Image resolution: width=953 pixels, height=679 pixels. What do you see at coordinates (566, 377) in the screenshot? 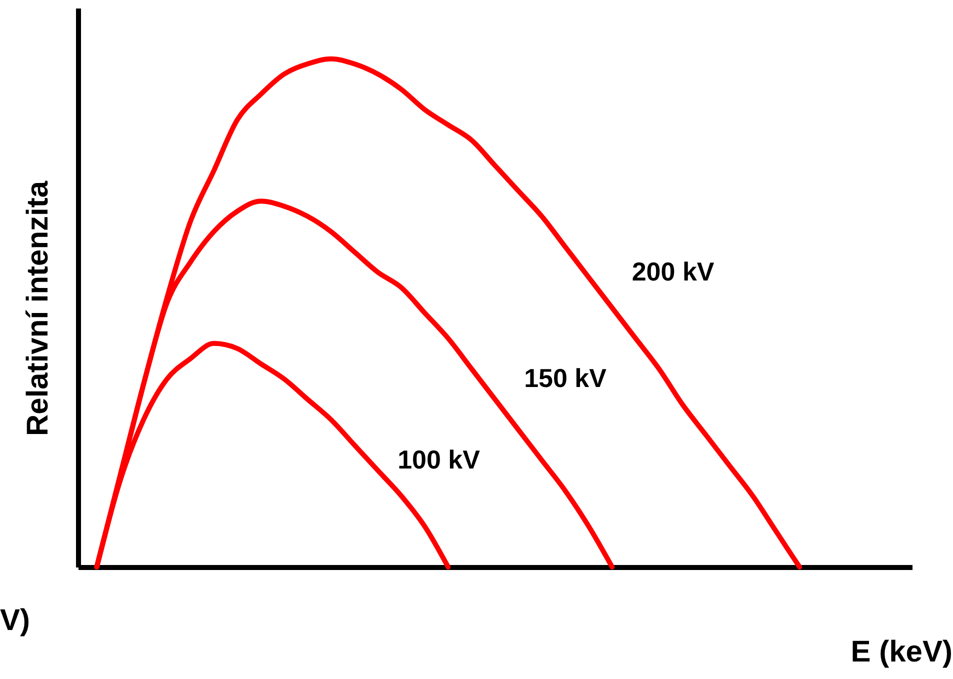
I see `series-label: 150 kV` at bounding box center [566, 377].